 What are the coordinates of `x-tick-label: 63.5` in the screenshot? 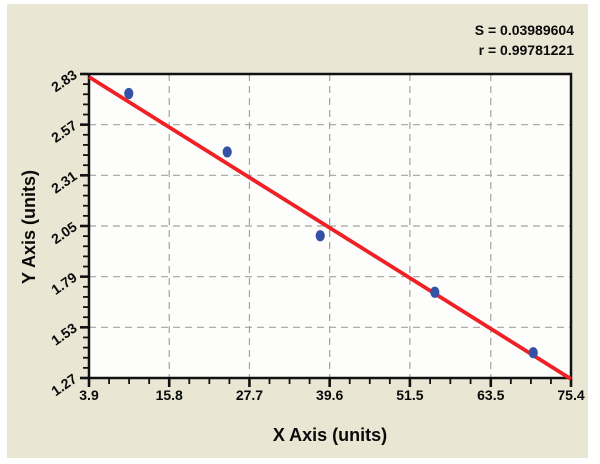 It's located at (490, 395).